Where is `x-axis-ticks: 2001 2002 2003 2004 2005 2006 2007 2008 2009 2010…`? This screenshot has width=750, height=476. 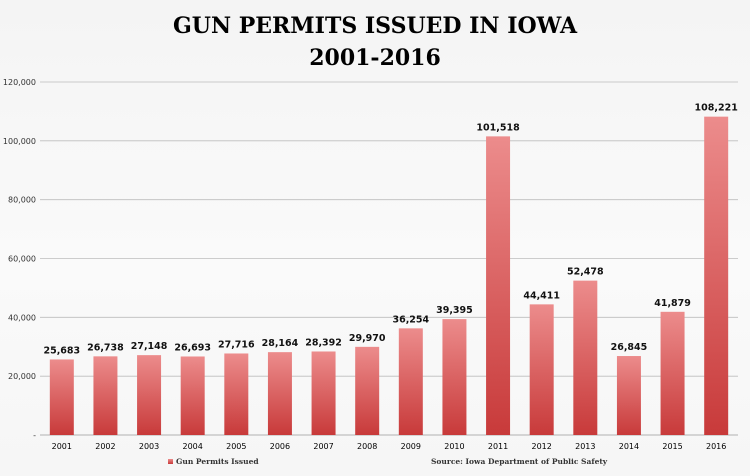 x-axis-ticks: 2001 2002 2003 2004 2005 2006 2007 2008 2009 2010… is located at coordinates (389, 446).